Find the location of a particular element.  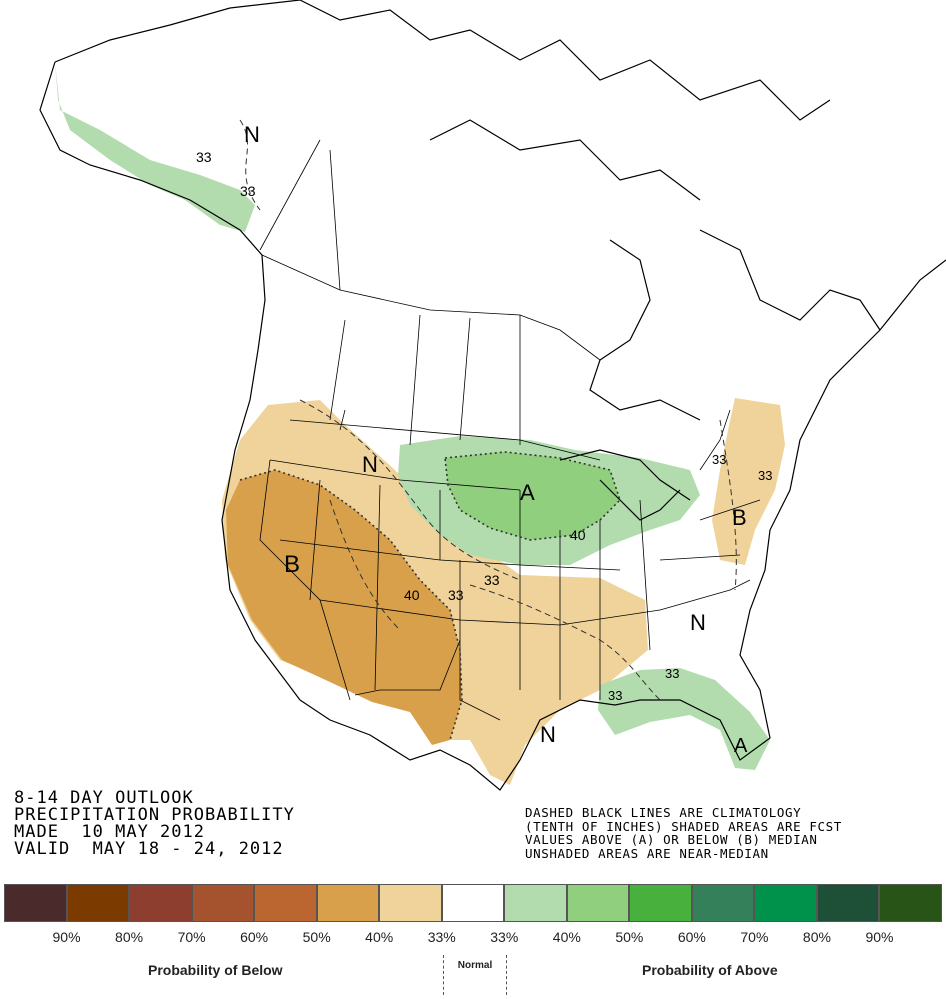

note-line-3: VALUES ABOVE (A) OR BELOW (B) MEDIAN is located at coordinates (671, 839).